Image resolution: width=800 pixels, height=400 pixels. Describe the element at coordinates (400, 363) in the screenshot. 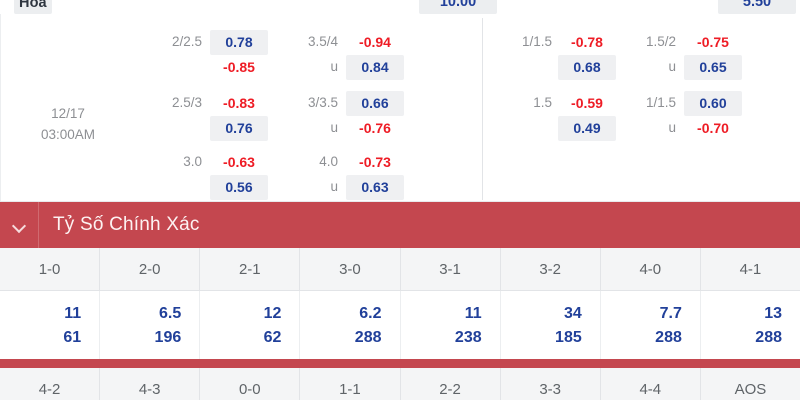

I see `score-block-separator` at that location.